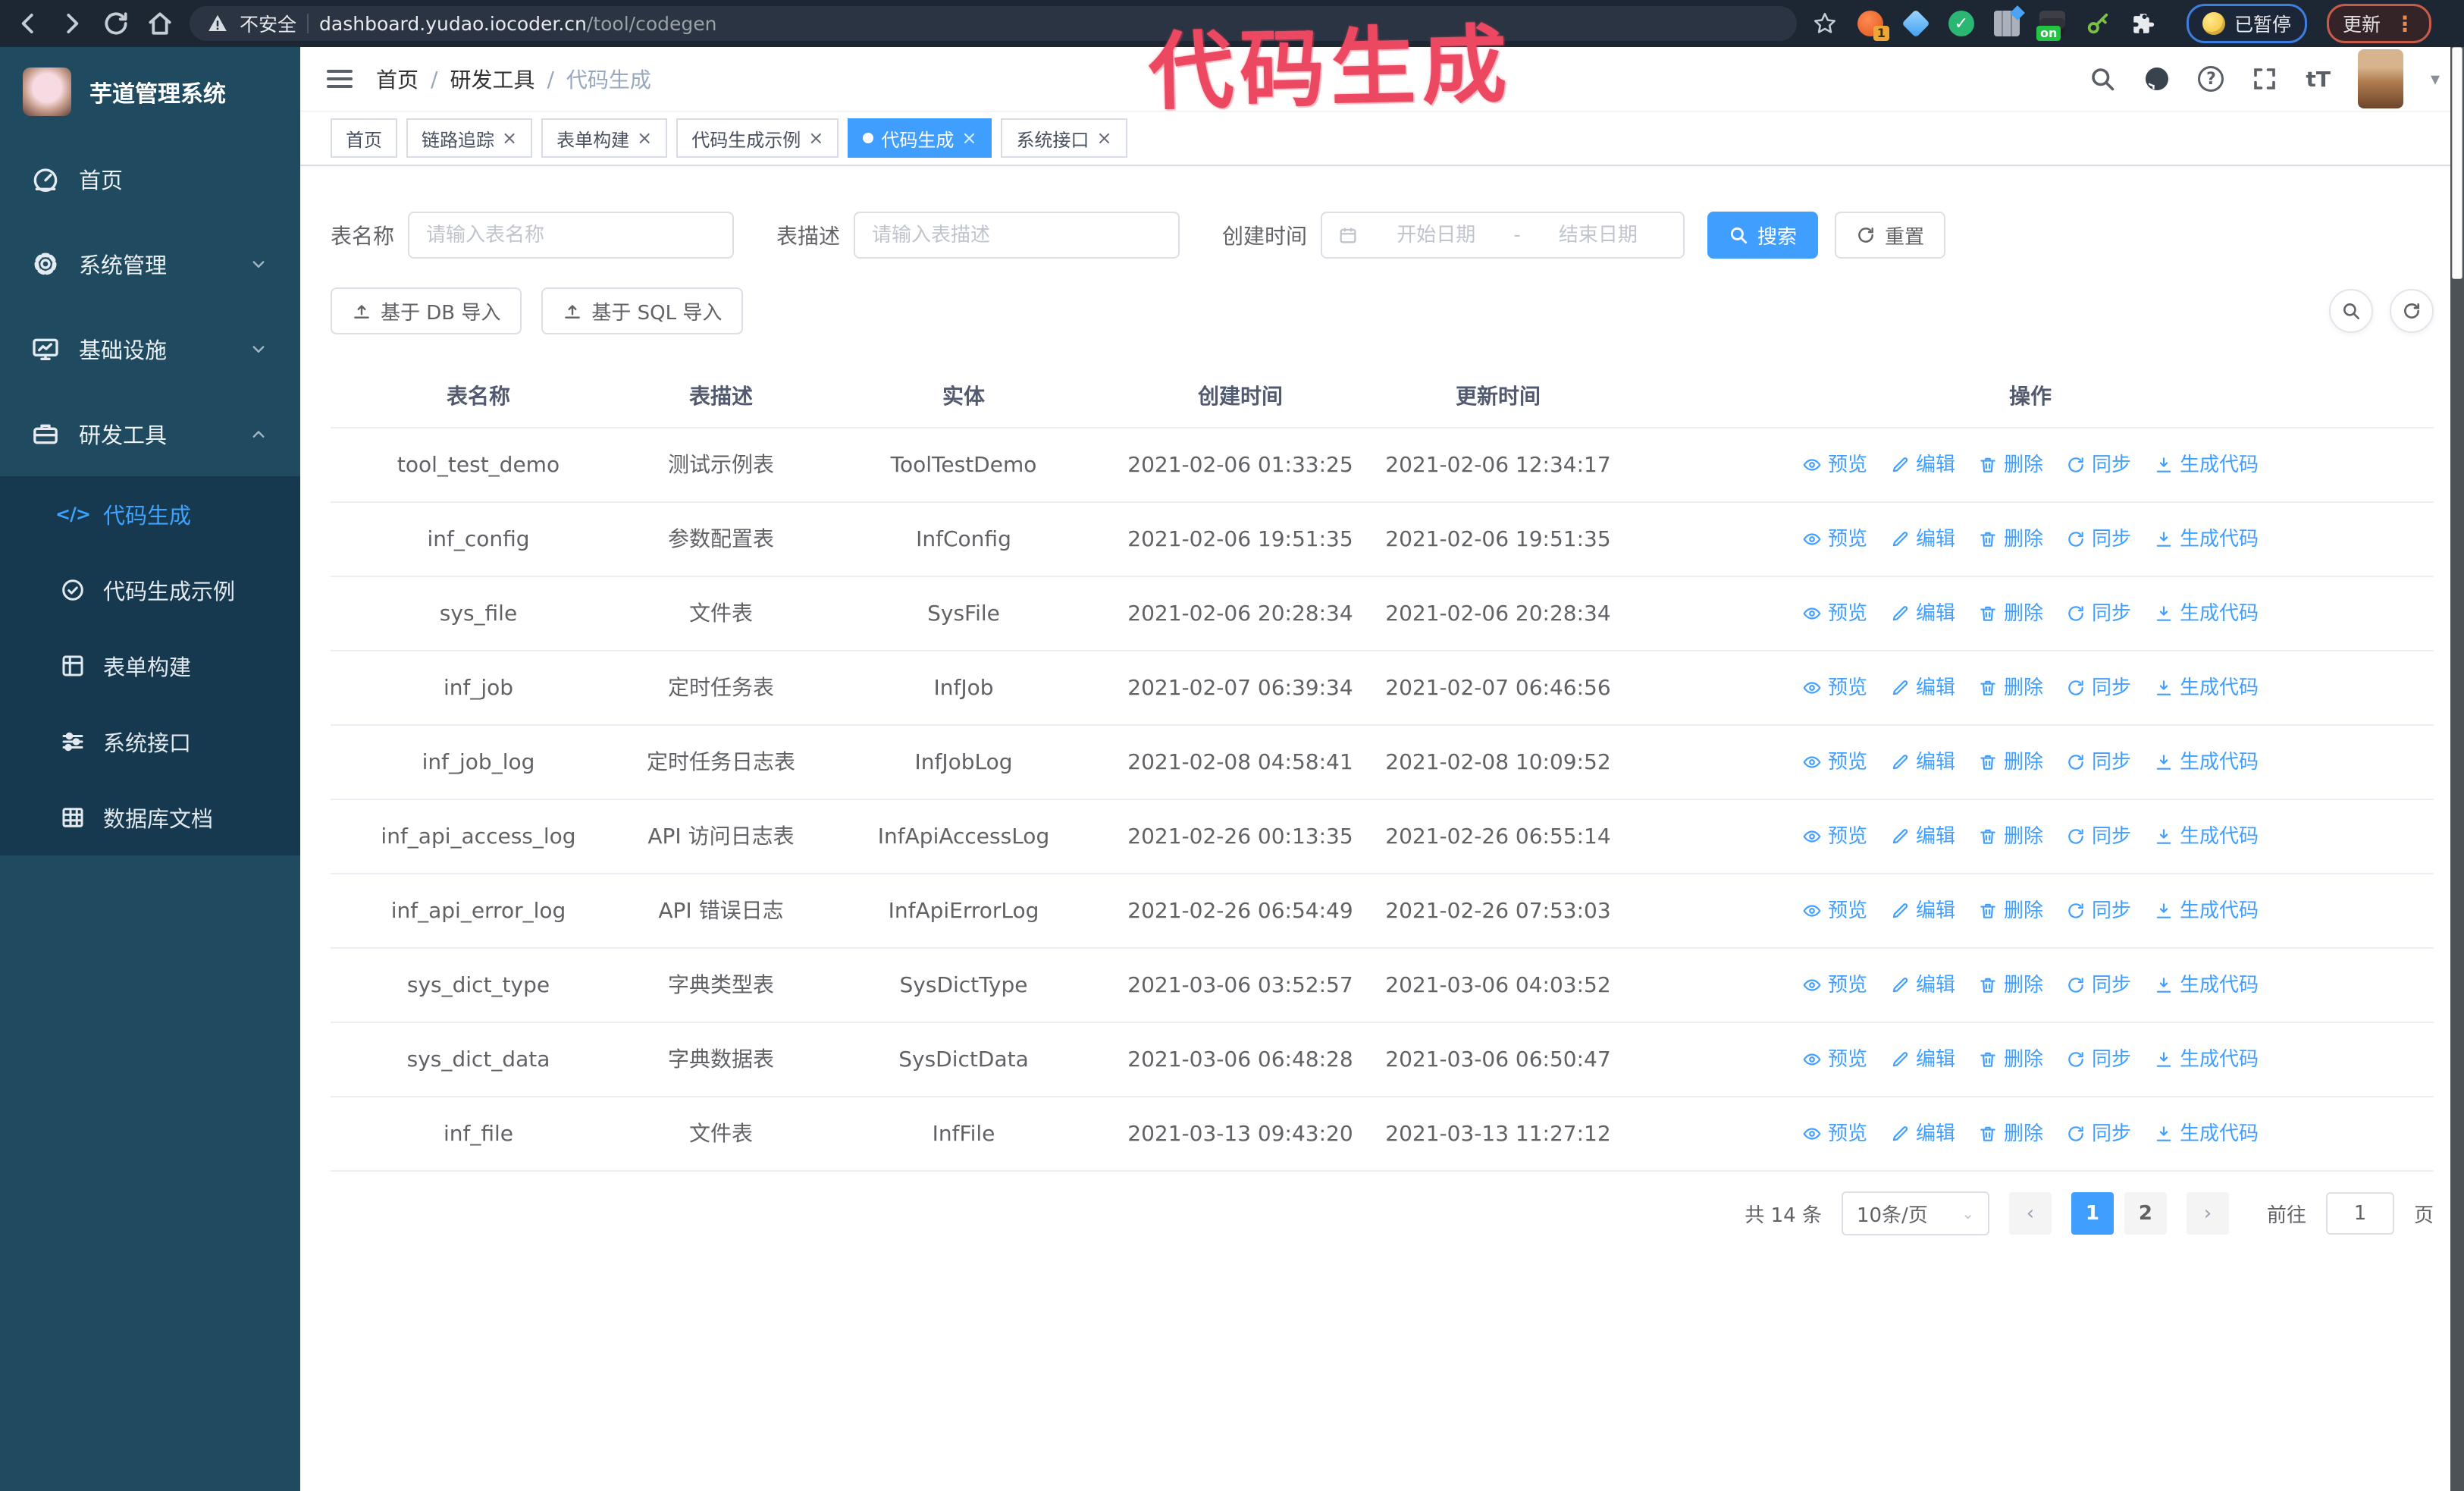 The height and width of the screenshot is (1491, 2464). What do you see at coordinates (469, 138) in the screenshot?
I see `tab-链路追踪: 链路追踪 ×` at bounding box center [469, 138].